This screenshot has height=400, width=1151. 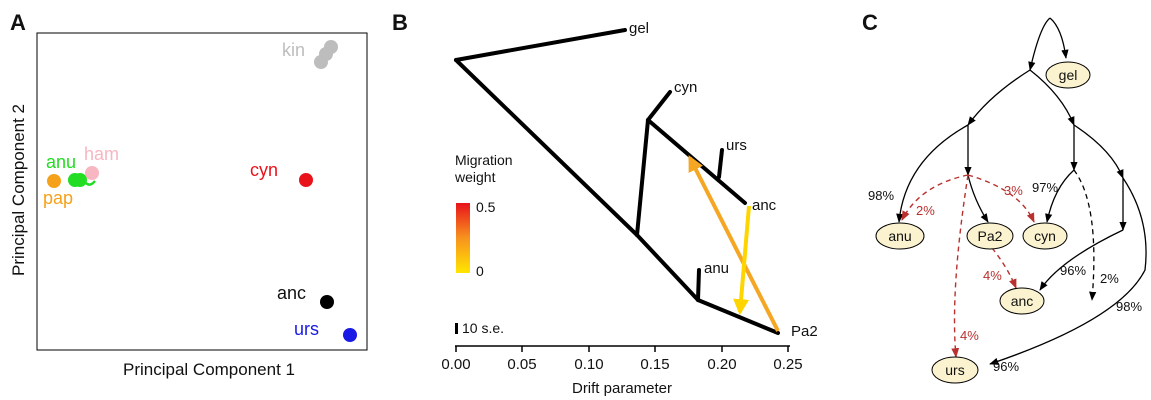 I want to click on point-anc, so click(x=327, y=302).